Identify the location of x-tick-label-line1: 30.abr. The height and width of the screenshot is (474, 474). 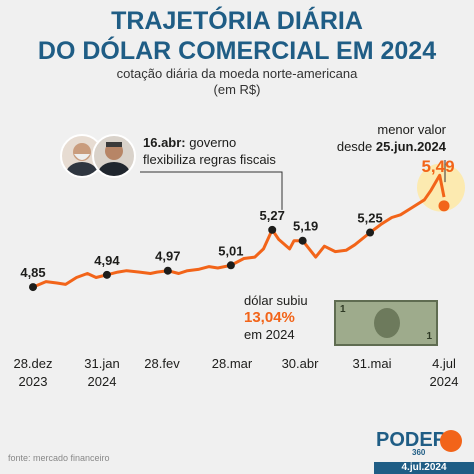
(300, 363).